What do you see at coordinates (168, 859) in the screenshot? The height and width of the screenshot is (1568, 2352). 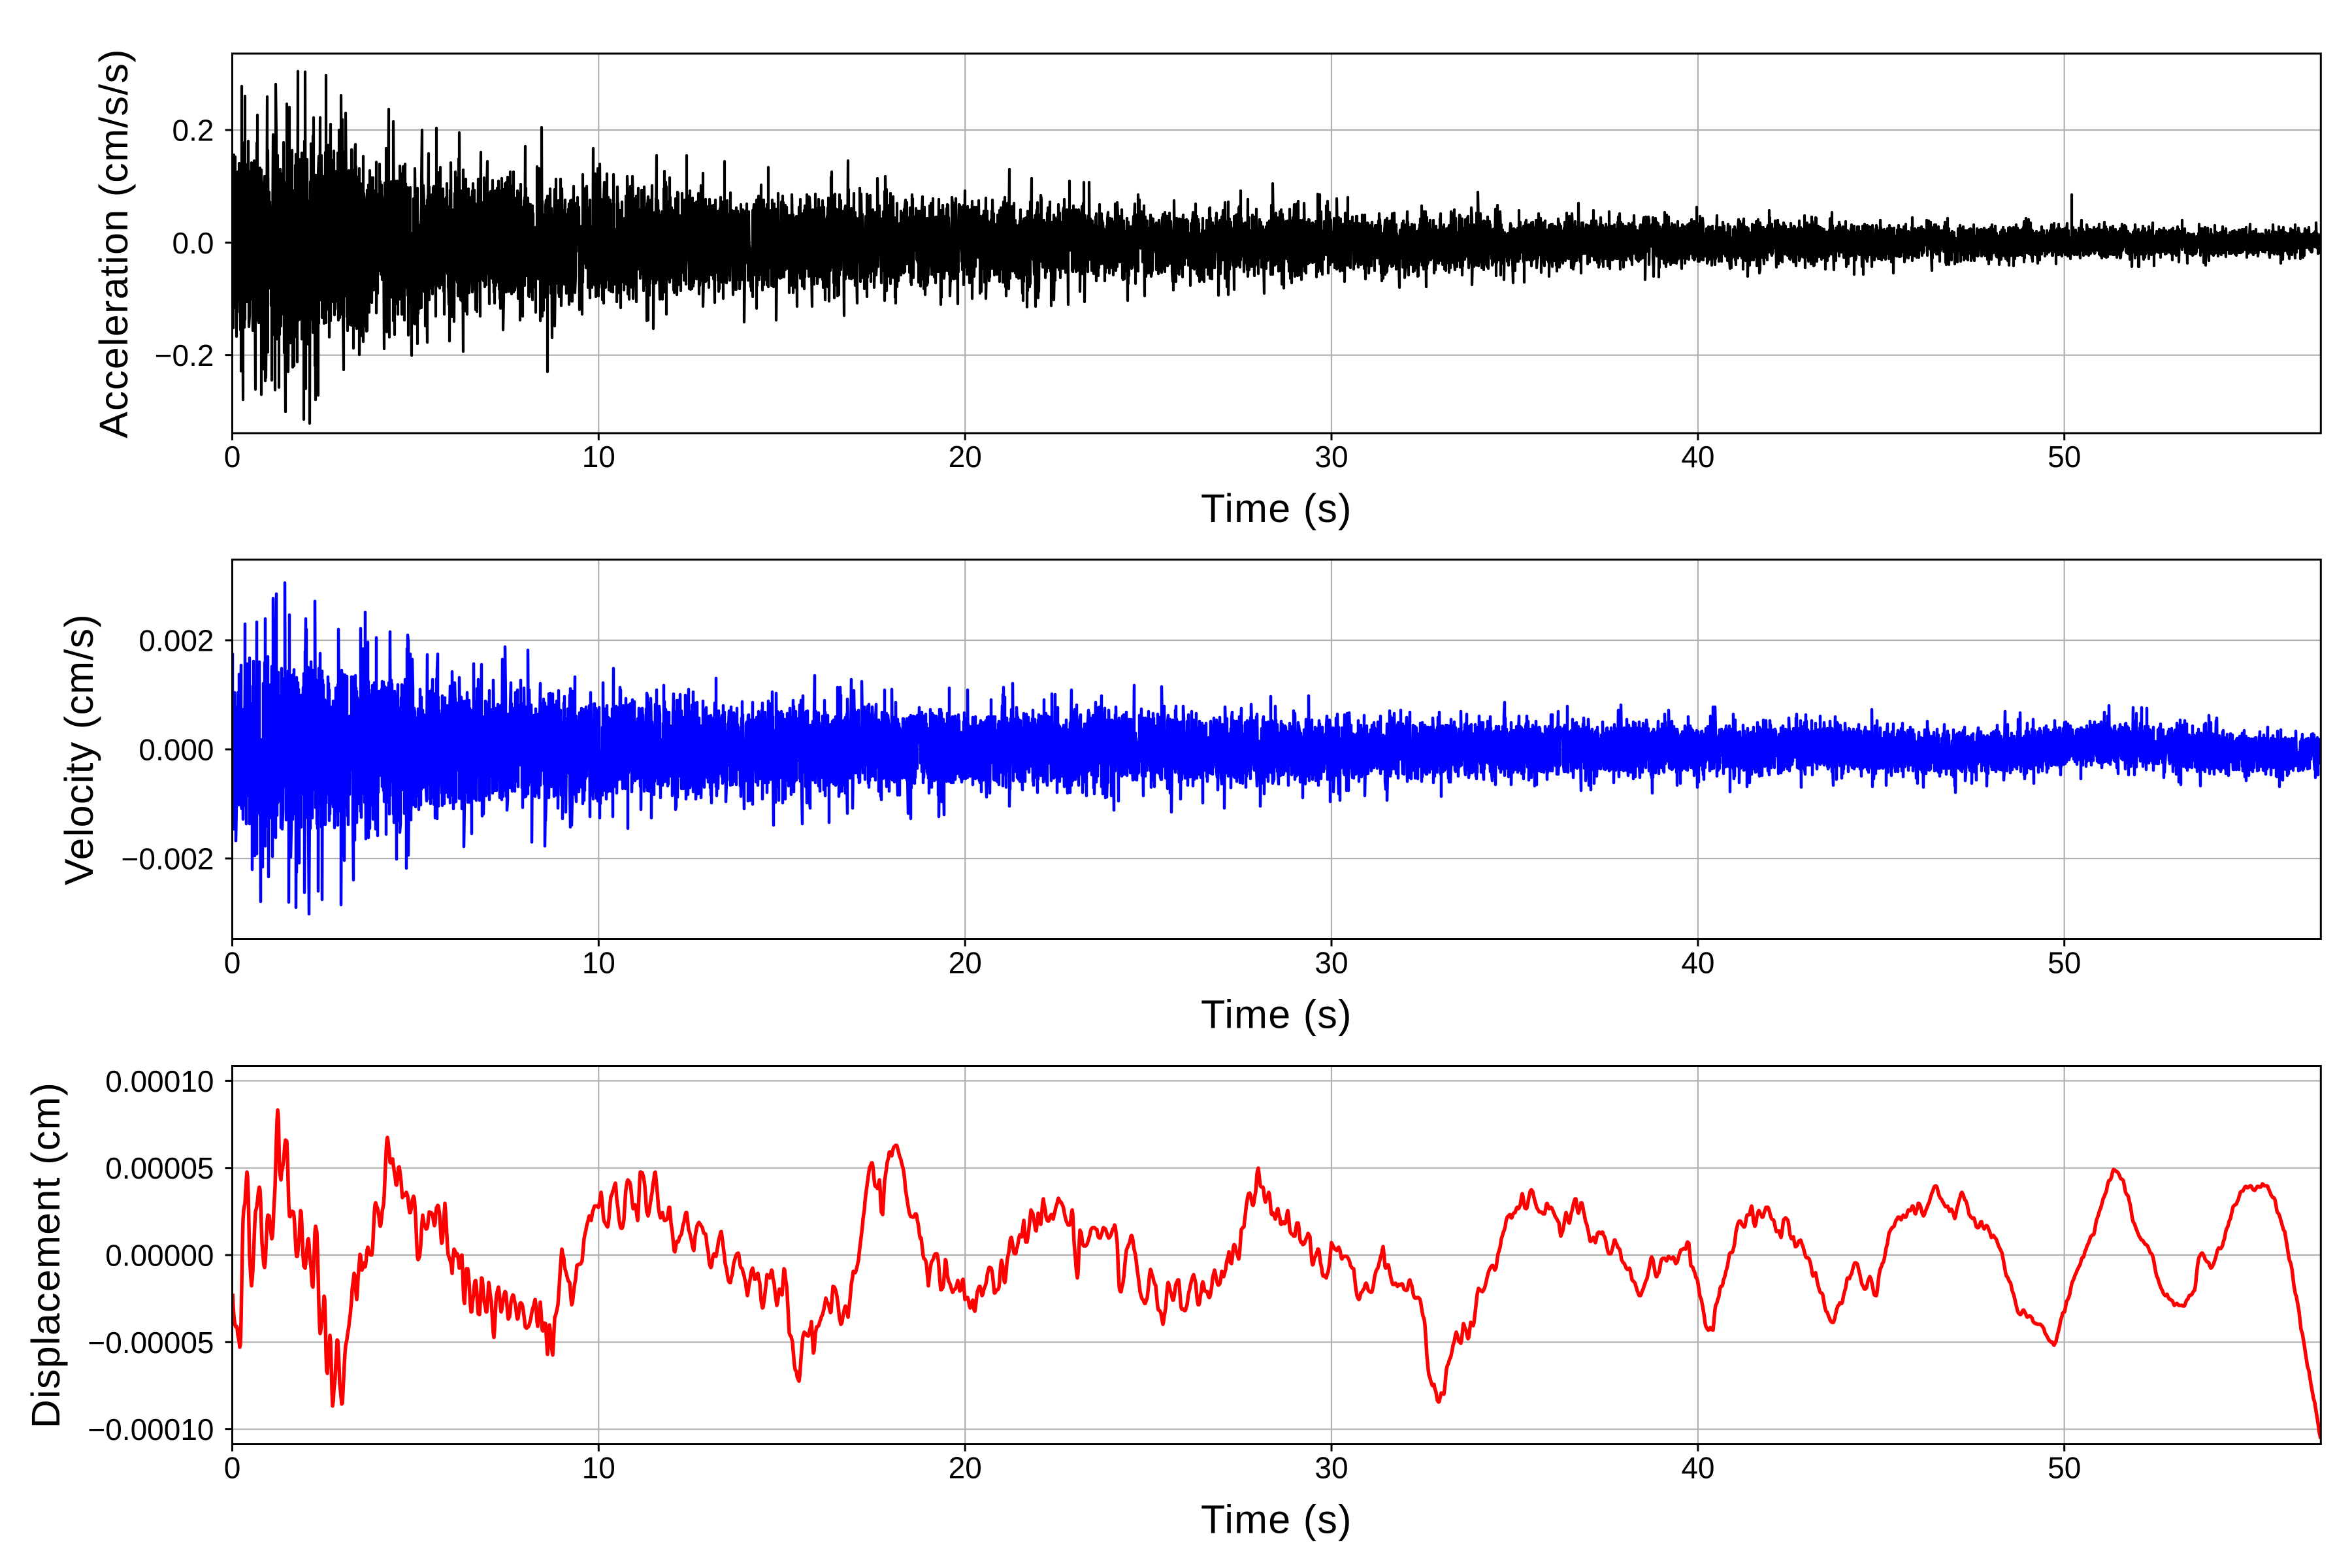 I see `svg-text: −0.002` at bounding box center [168, 859].